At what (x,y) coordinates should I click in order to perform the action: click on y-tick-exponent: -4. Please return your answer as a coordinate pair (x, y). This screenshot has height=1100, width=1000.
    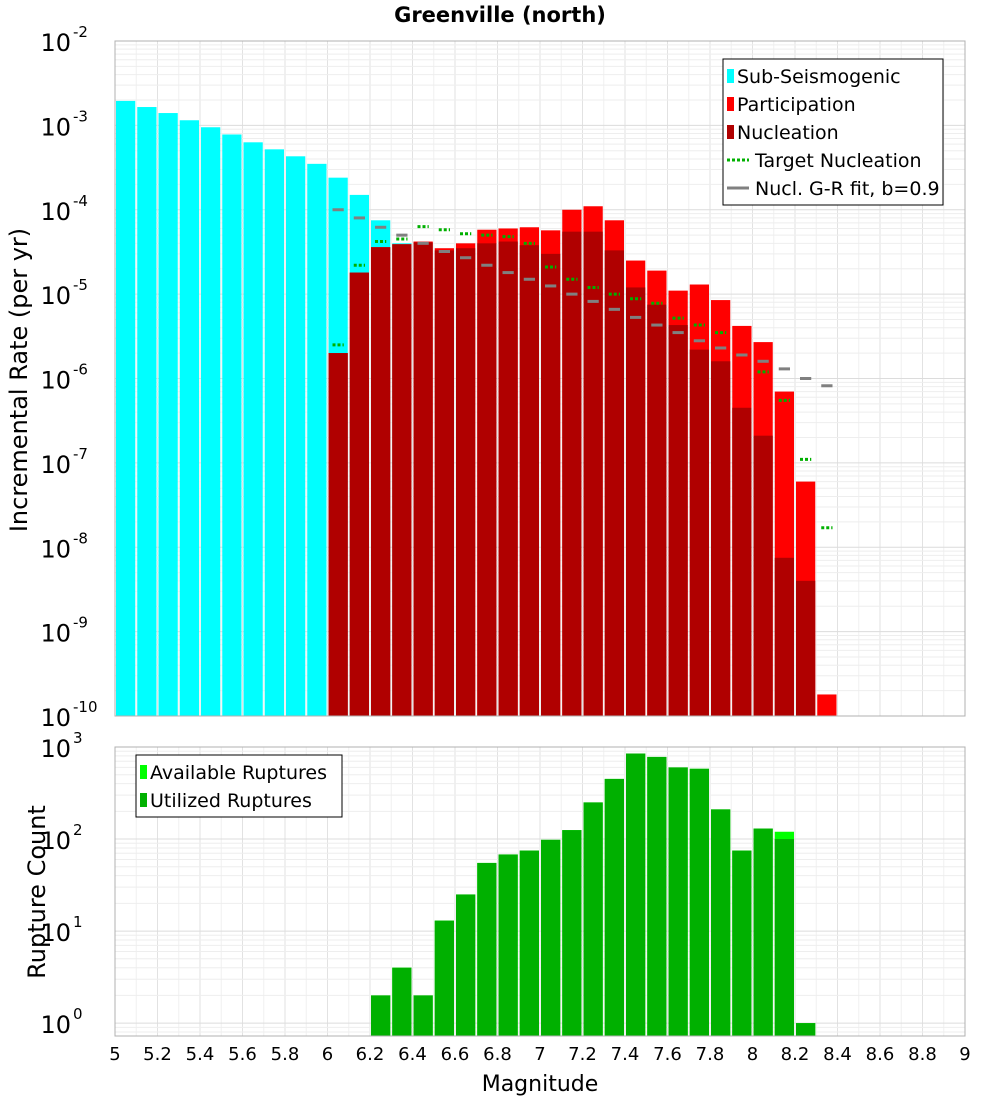
    Looking at the image, I should click on (80, 201).